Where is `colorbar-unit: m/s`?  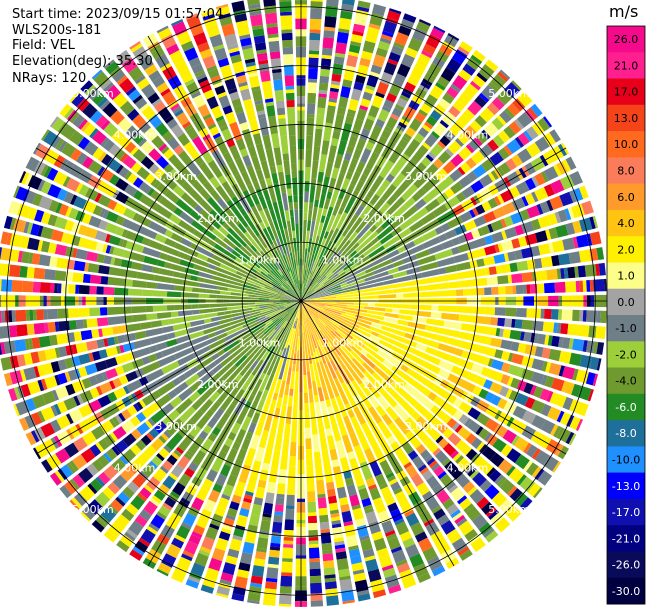
colorbar-unit: m/s is located at coordinates (624, 11).